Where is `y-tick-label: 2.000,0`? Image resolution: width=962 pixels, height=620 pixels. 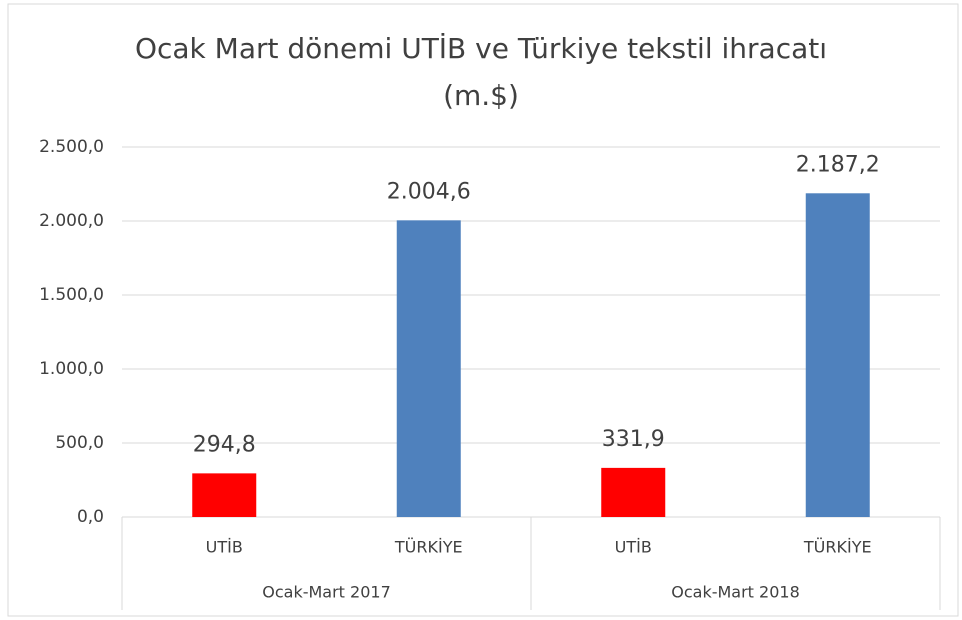
y-tick-label: 2.000,0 is located at coordinates (71, 221).